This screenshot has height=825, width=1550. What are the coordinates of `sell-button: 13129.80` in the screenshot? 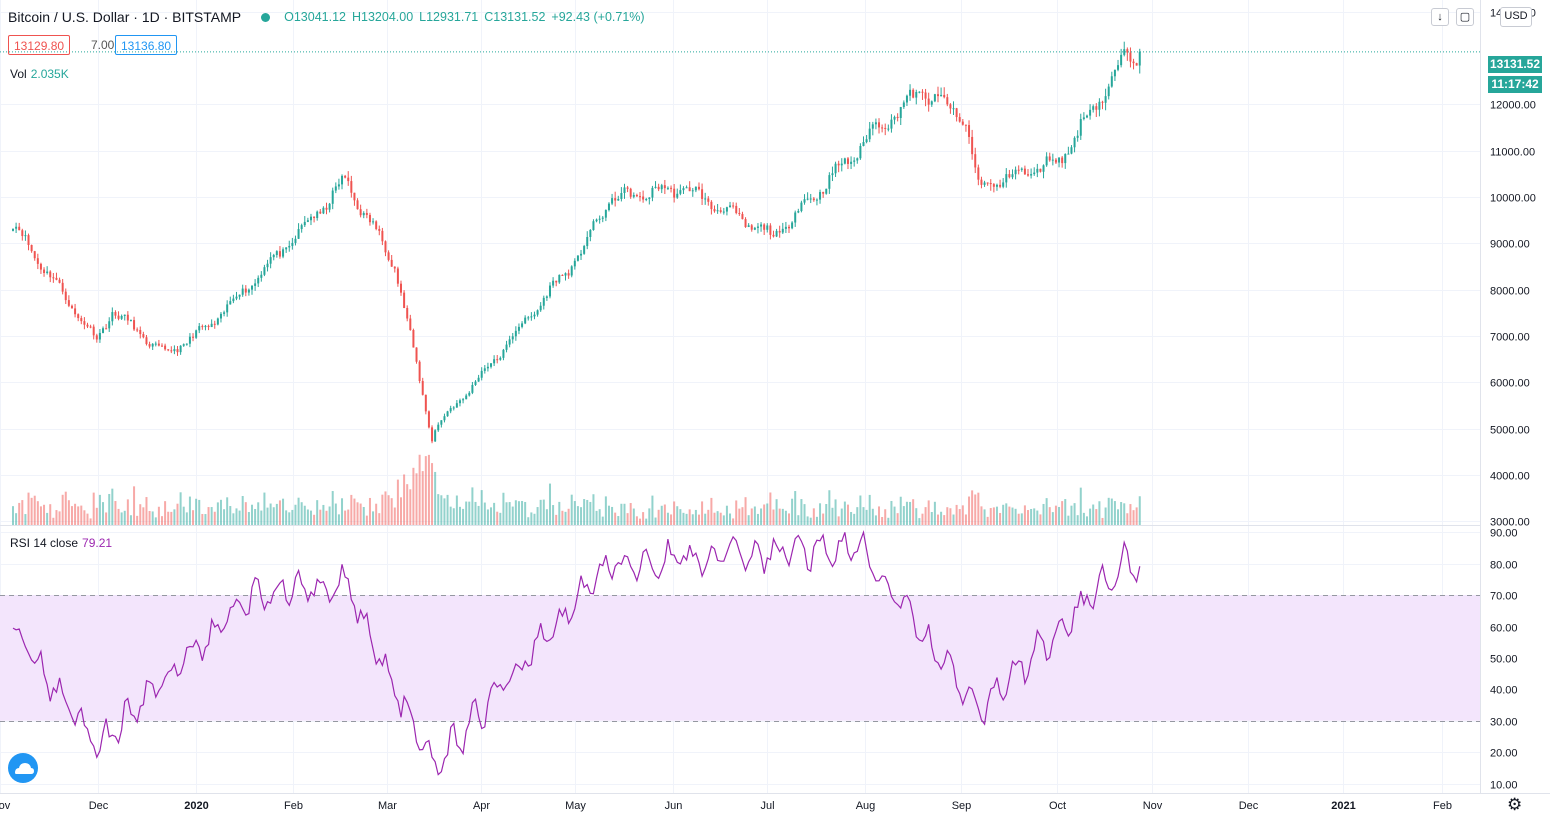 It's located at (39, 45).